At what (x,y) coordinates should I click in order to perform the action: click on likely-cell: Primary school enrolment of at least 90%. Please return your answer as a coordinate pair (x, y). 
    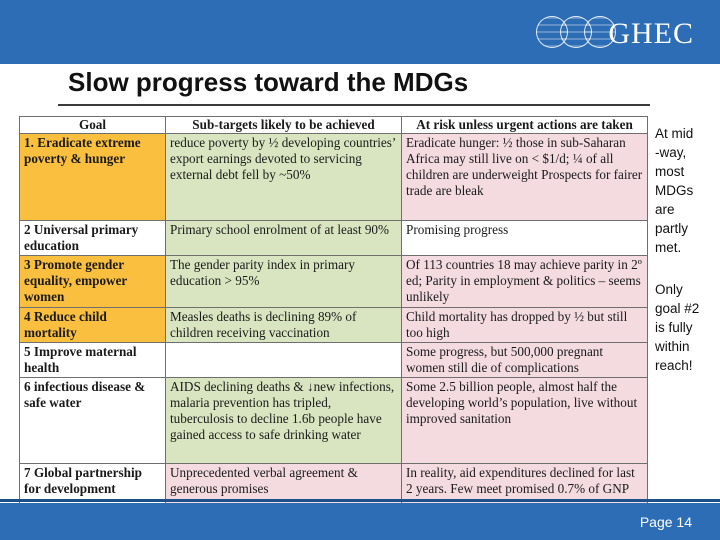
    Looking at the image, I should click on (283, 238).